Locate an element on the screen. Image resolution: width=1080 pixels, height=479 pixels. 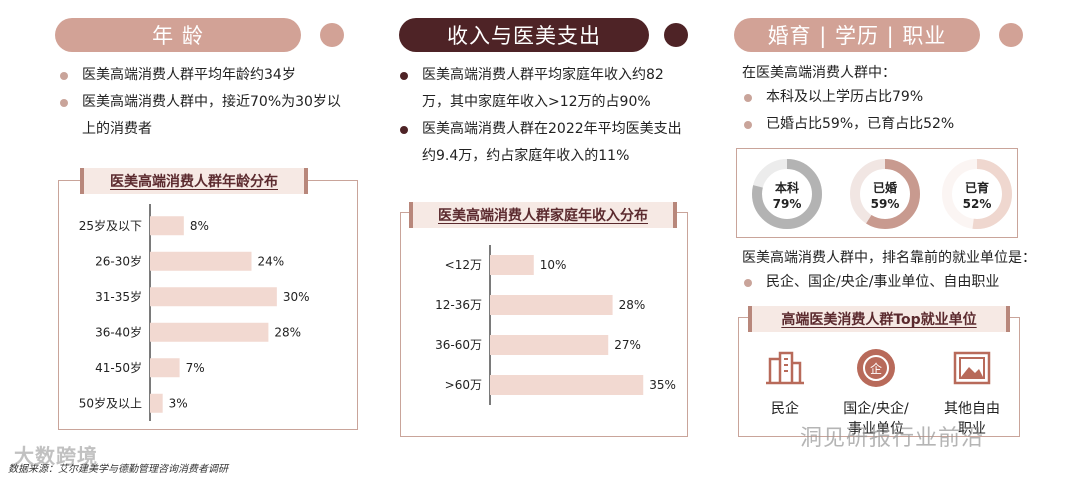
age-bullet-1: 医美高端消费人群平均年龄约34岁 is located at coordinates (203, 75).